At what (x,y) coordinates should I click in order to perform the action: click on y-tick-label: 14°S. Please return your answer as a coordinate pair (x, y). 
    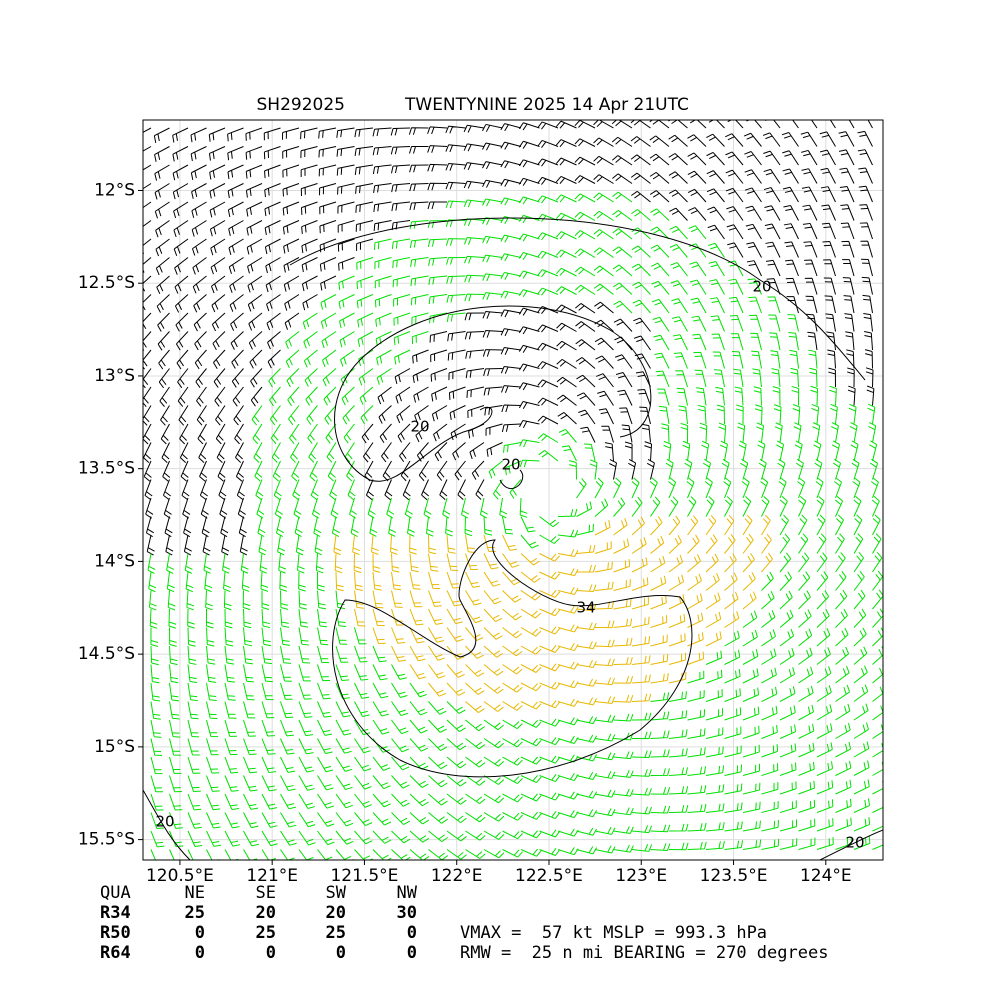
    Looking at the image, I should click on (114, 561).